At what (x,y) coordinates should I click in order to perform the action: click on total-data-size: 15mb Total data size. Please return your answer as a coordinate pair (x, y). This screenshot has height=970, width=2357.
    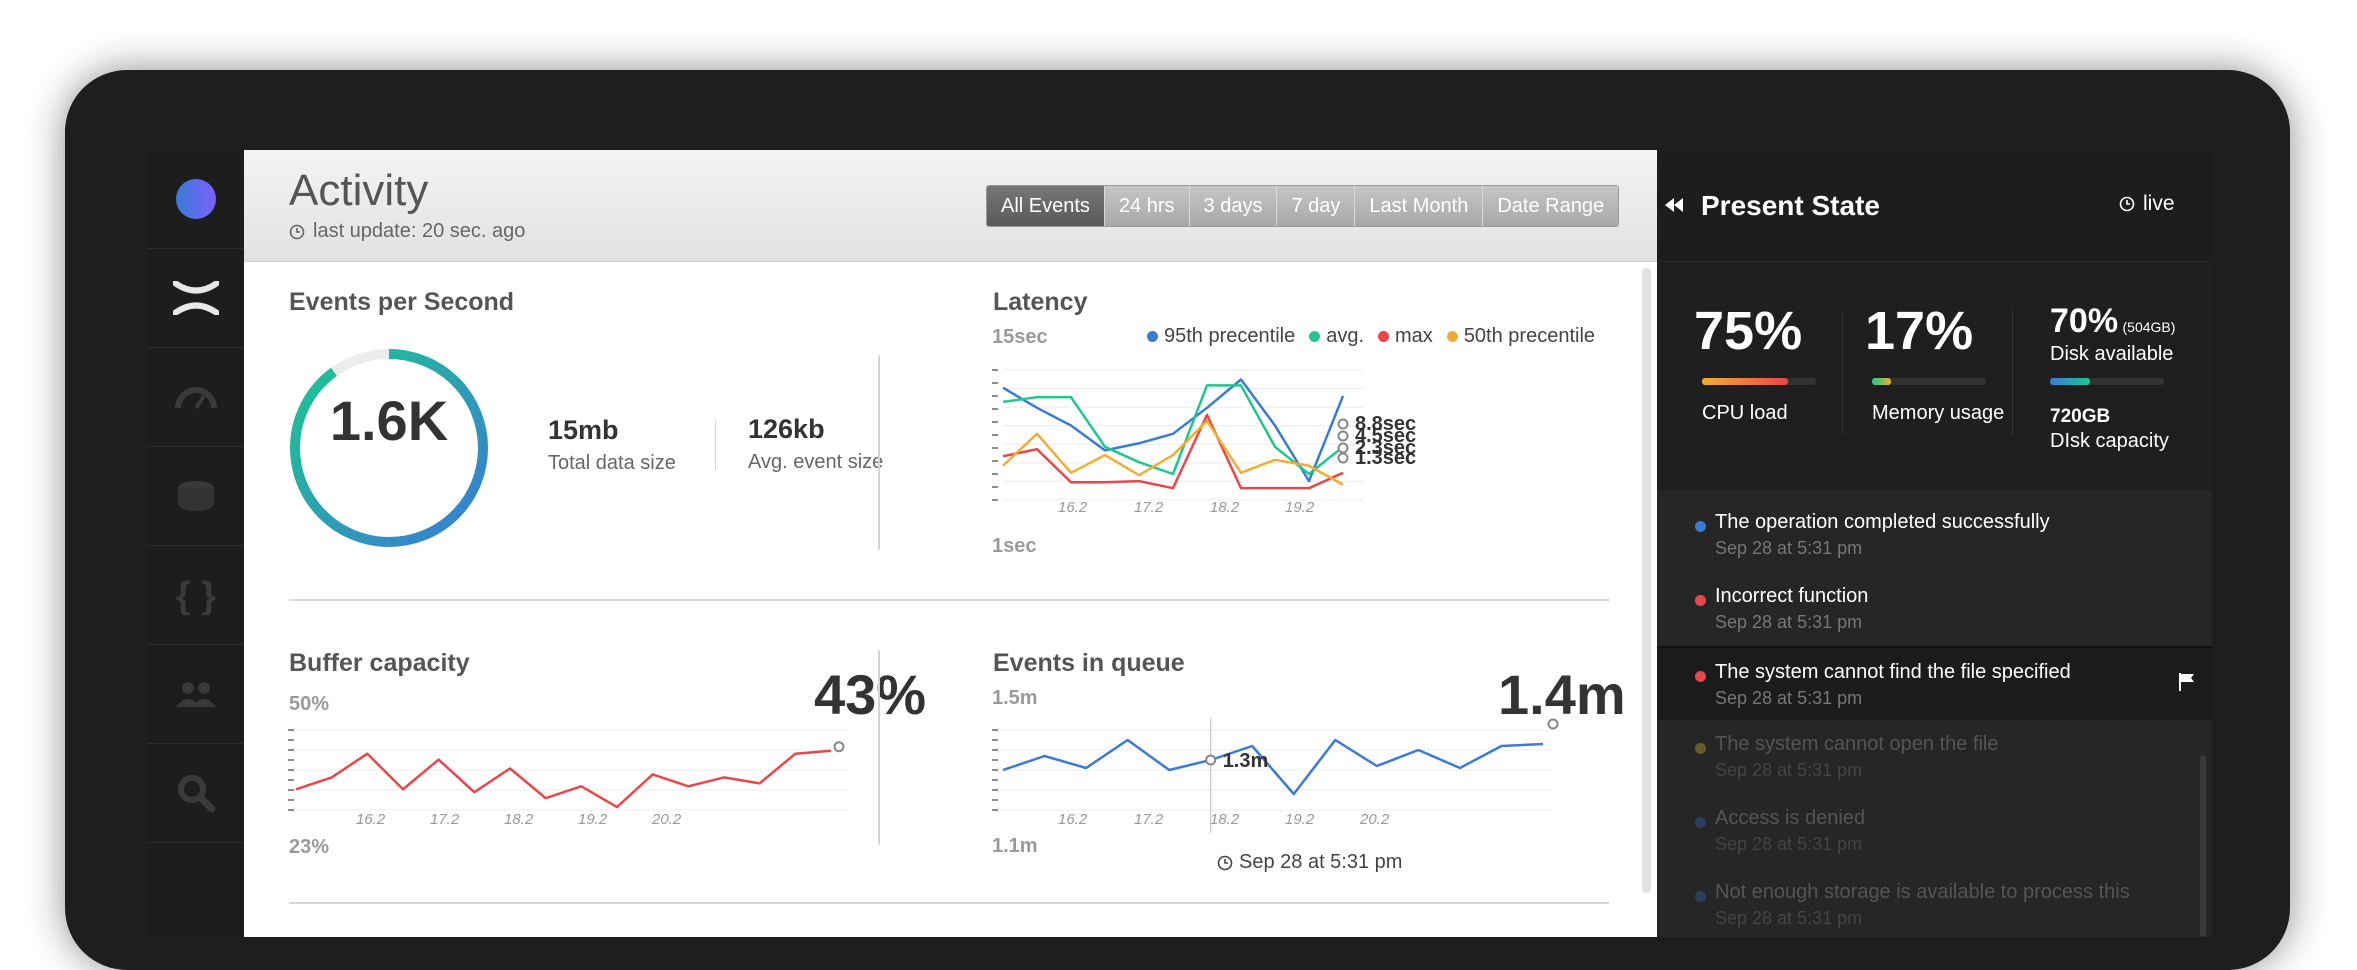
    Looking at the image, I should click on (612, 445).